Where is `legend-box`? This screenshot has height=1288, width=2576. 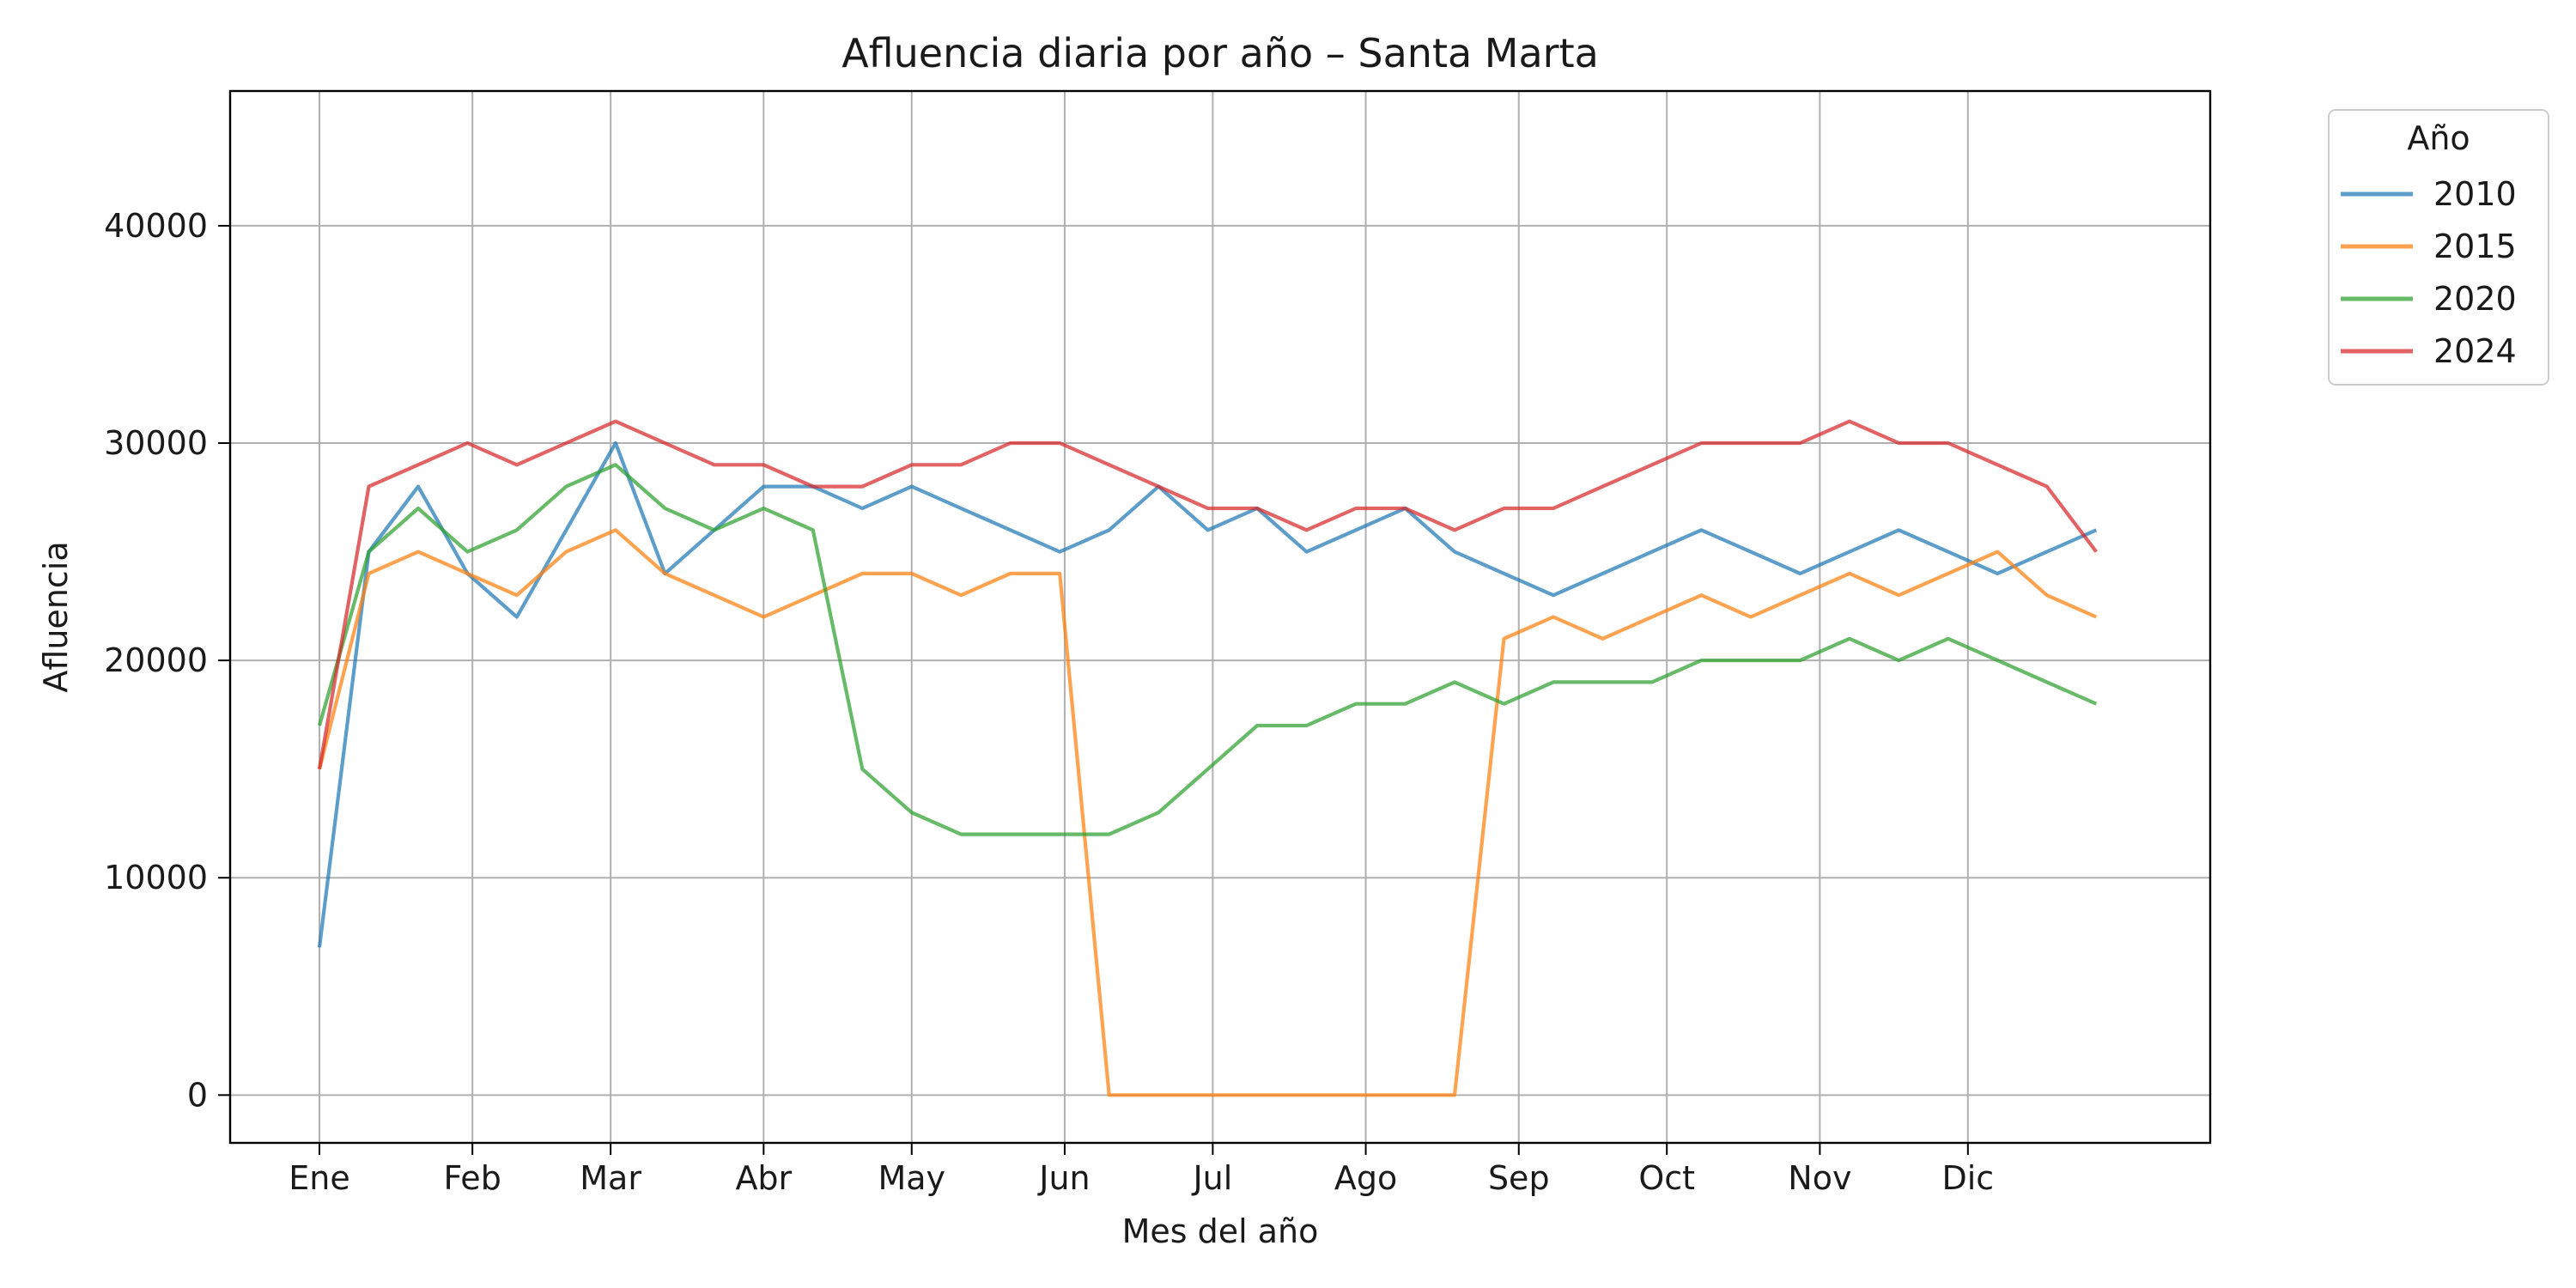 legend-box is located at coordinates (2438, 248).